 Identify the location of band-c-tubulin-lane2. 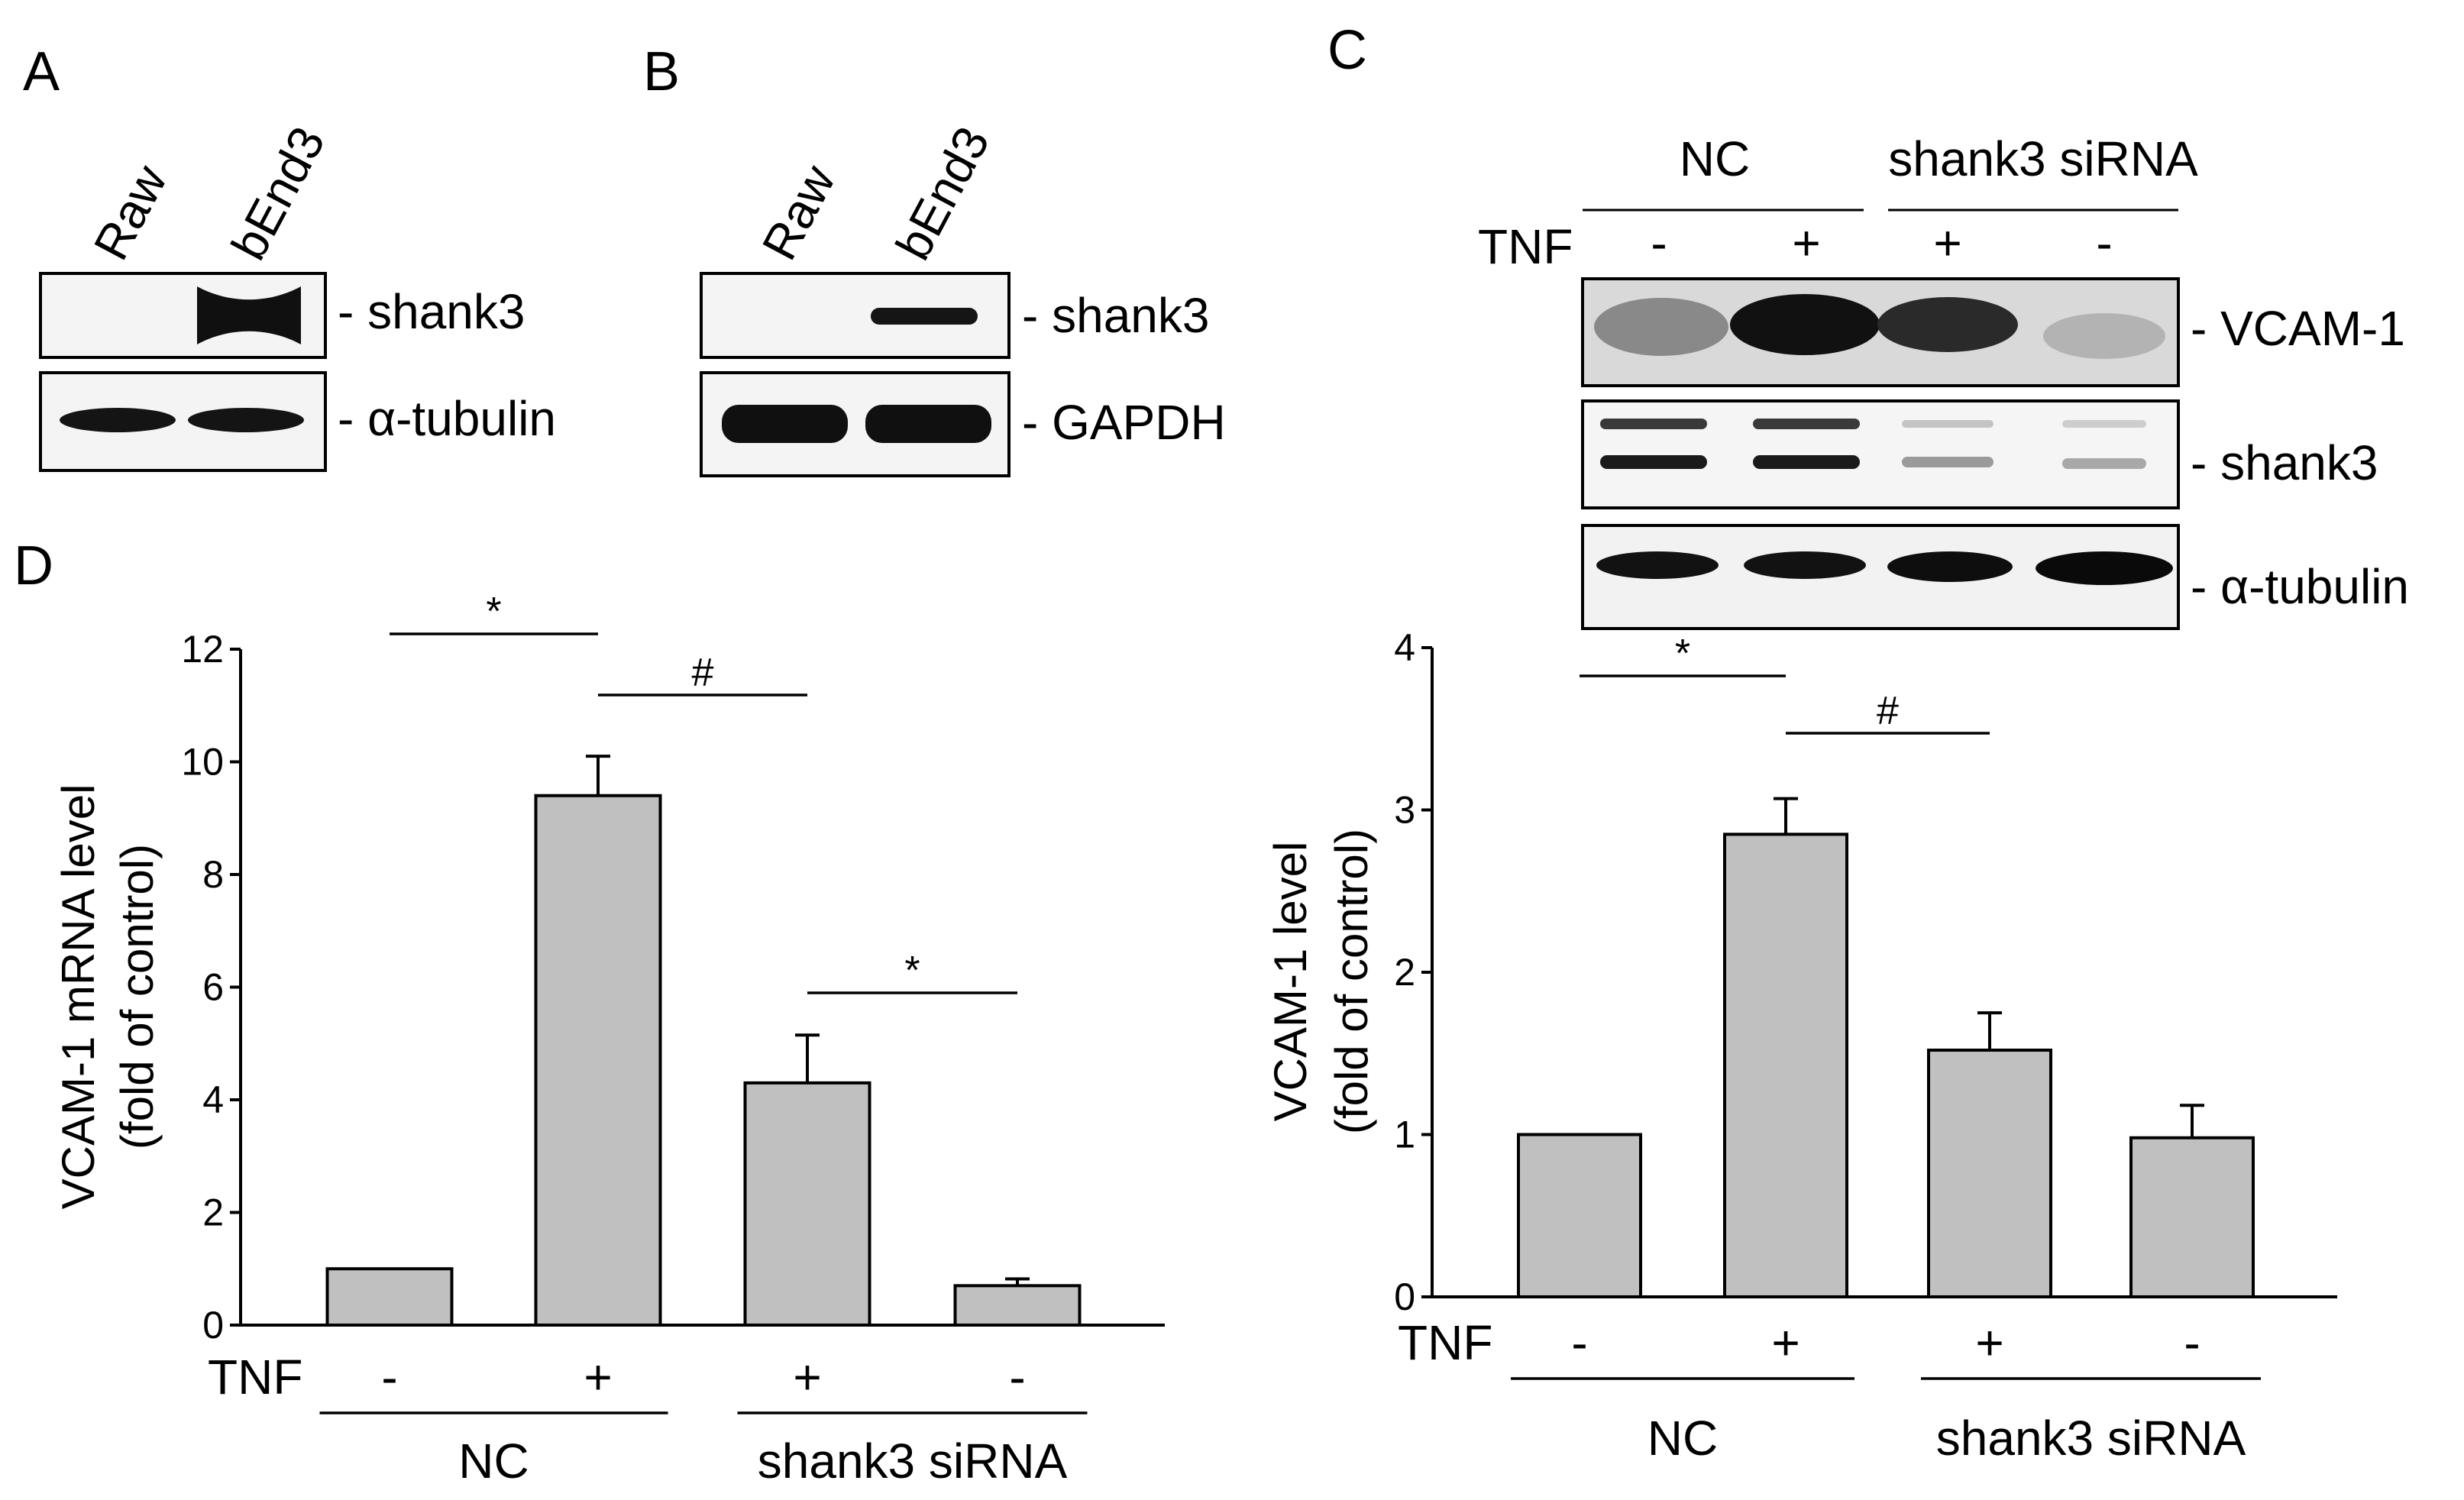
(1805, 565).